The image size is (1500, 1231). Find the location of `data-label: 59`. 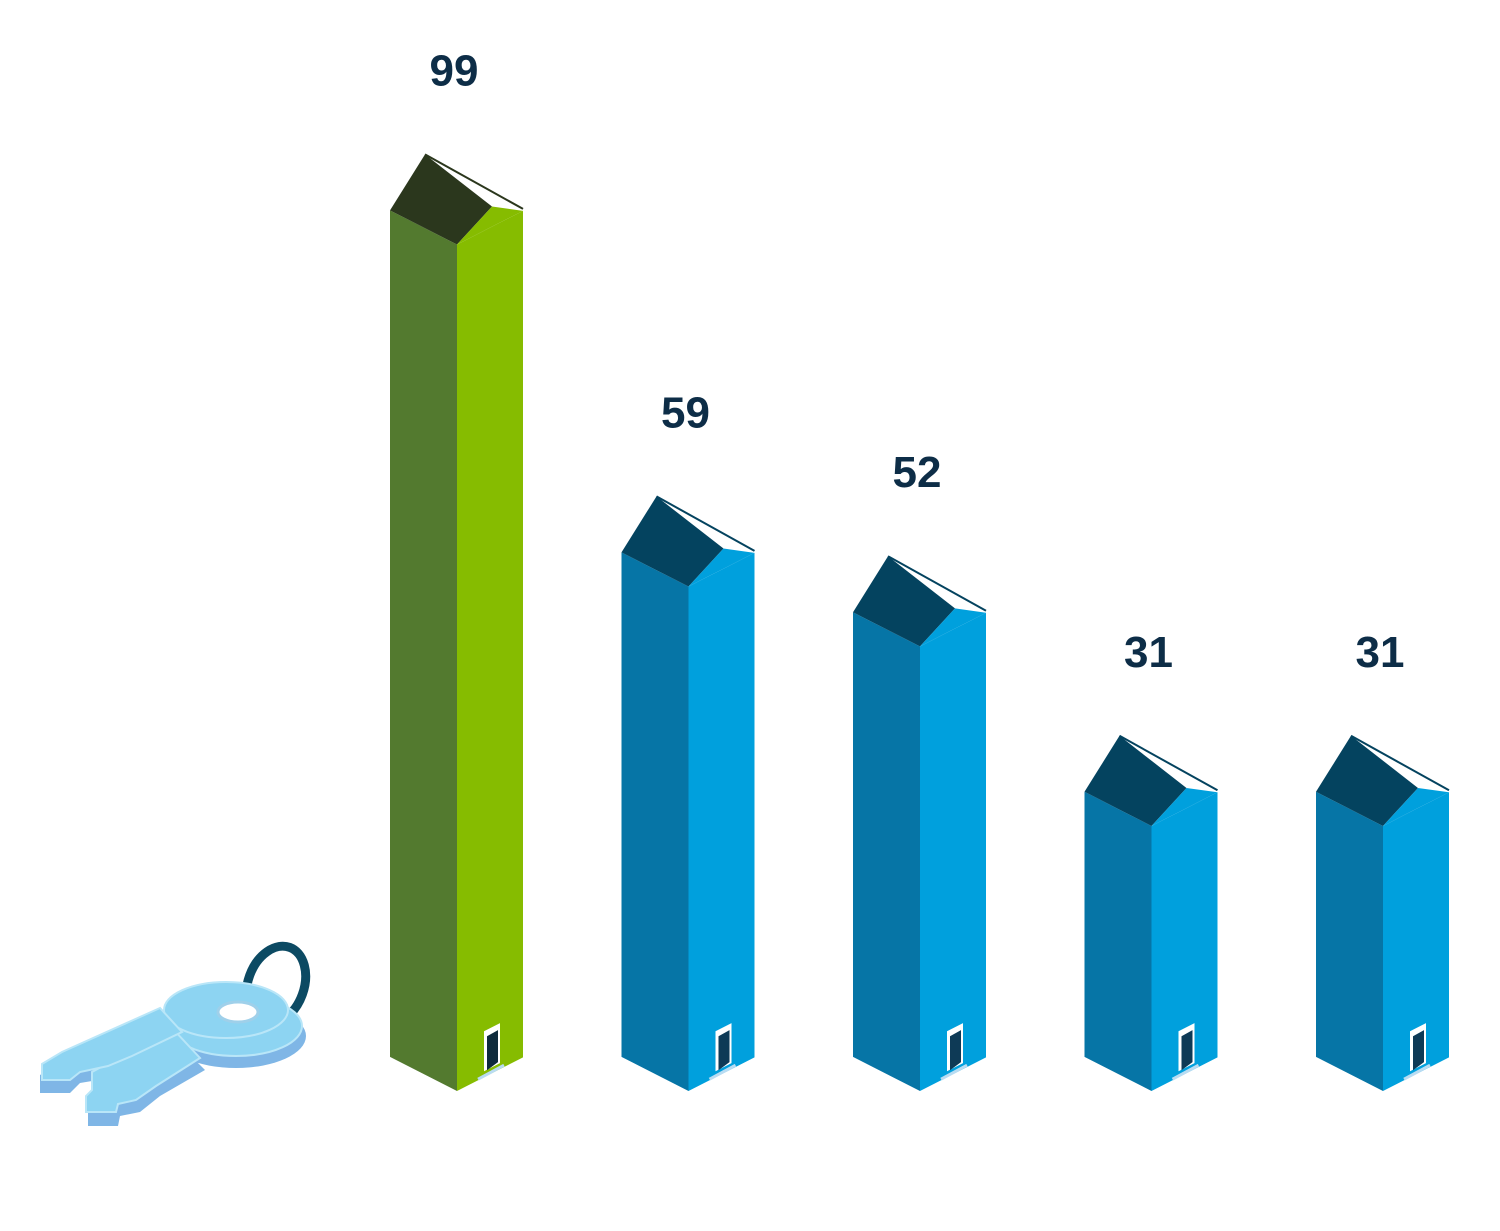

data-label: 59 is located at coordinates (685, 412).